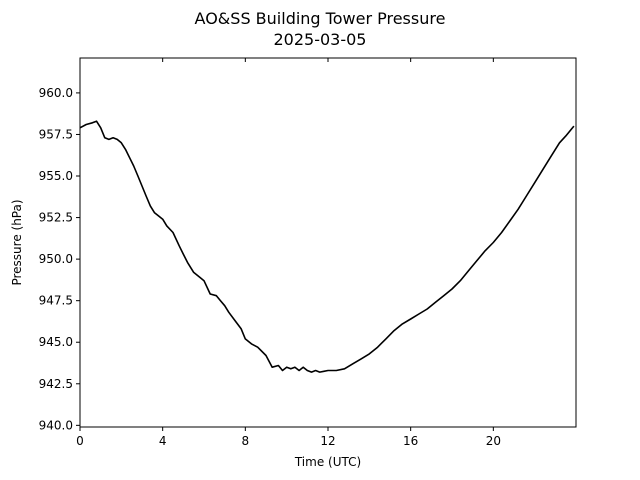 This screenshot has height=480, width=640. Describe the element at coordinates (56, 425) in the screenshot. I see `y-tick-label: 940.0` at that location.